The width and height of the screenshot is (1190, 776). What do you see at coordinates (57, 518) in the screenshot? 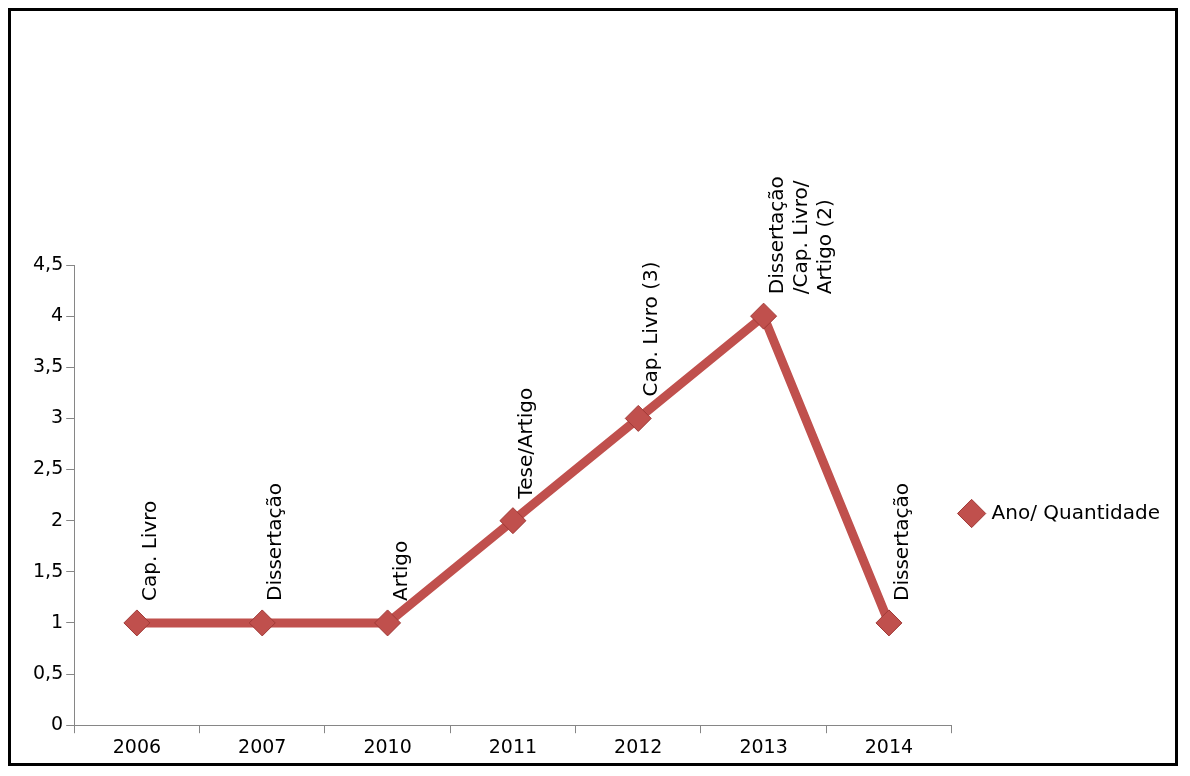
I see `y-tick-label: 2` at bounding box center [57, 518].